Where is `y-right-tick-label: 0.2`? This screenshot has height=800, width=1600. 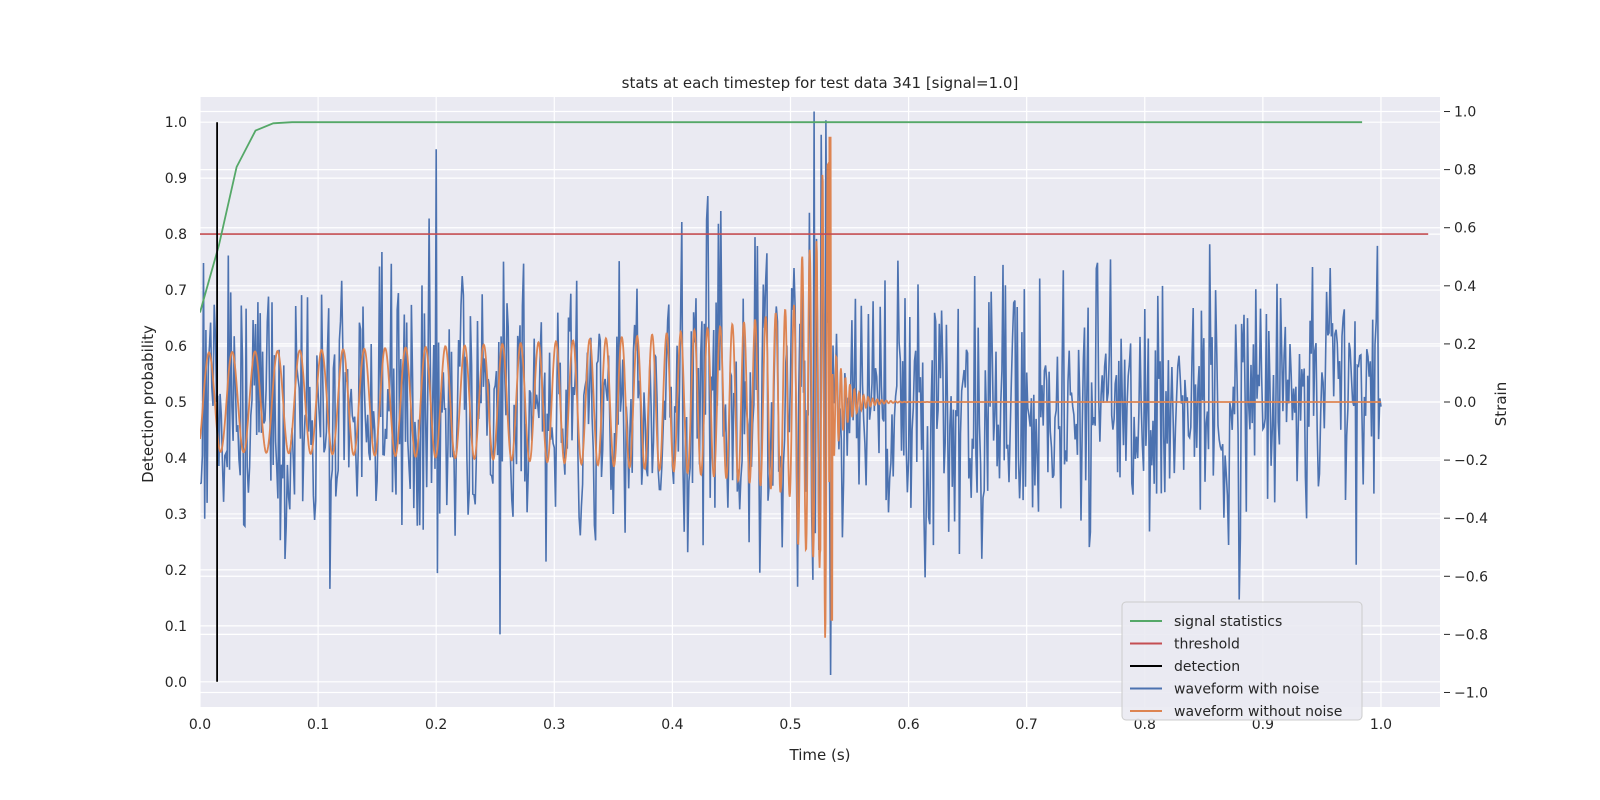
y-right-tick-label: 0.2 is located at coordinates (1465, 345).